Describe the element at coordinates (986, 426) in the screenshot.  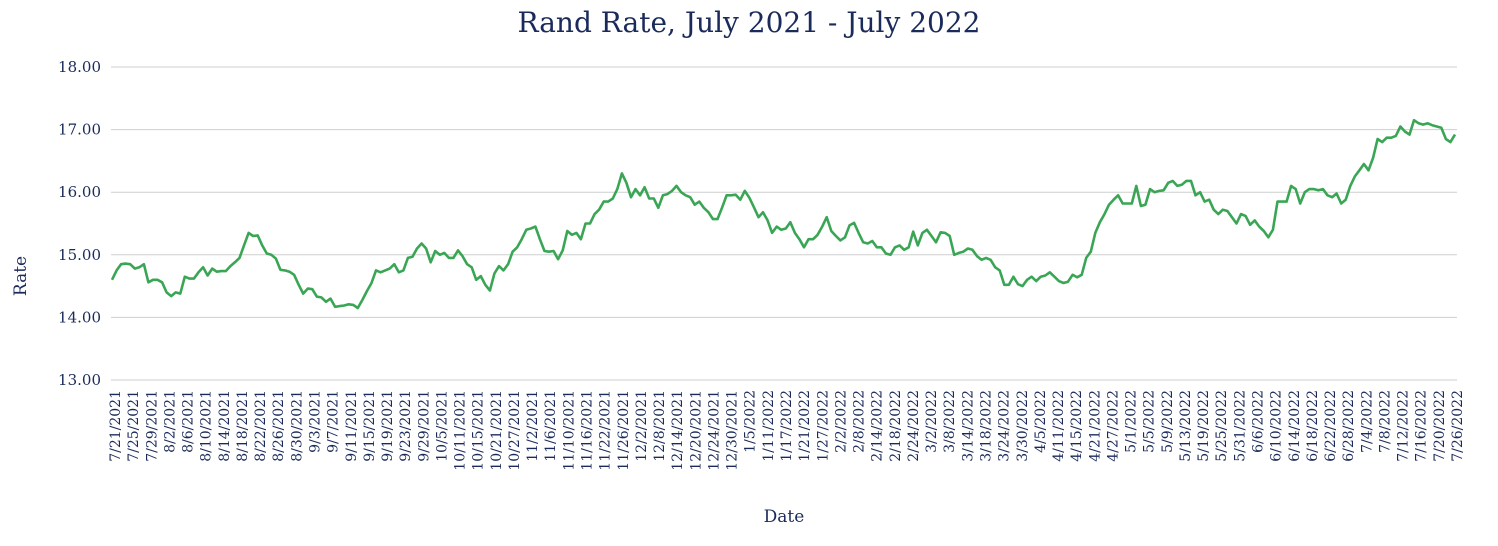
I see `x-tick-label: 3/18/2022` at that location.